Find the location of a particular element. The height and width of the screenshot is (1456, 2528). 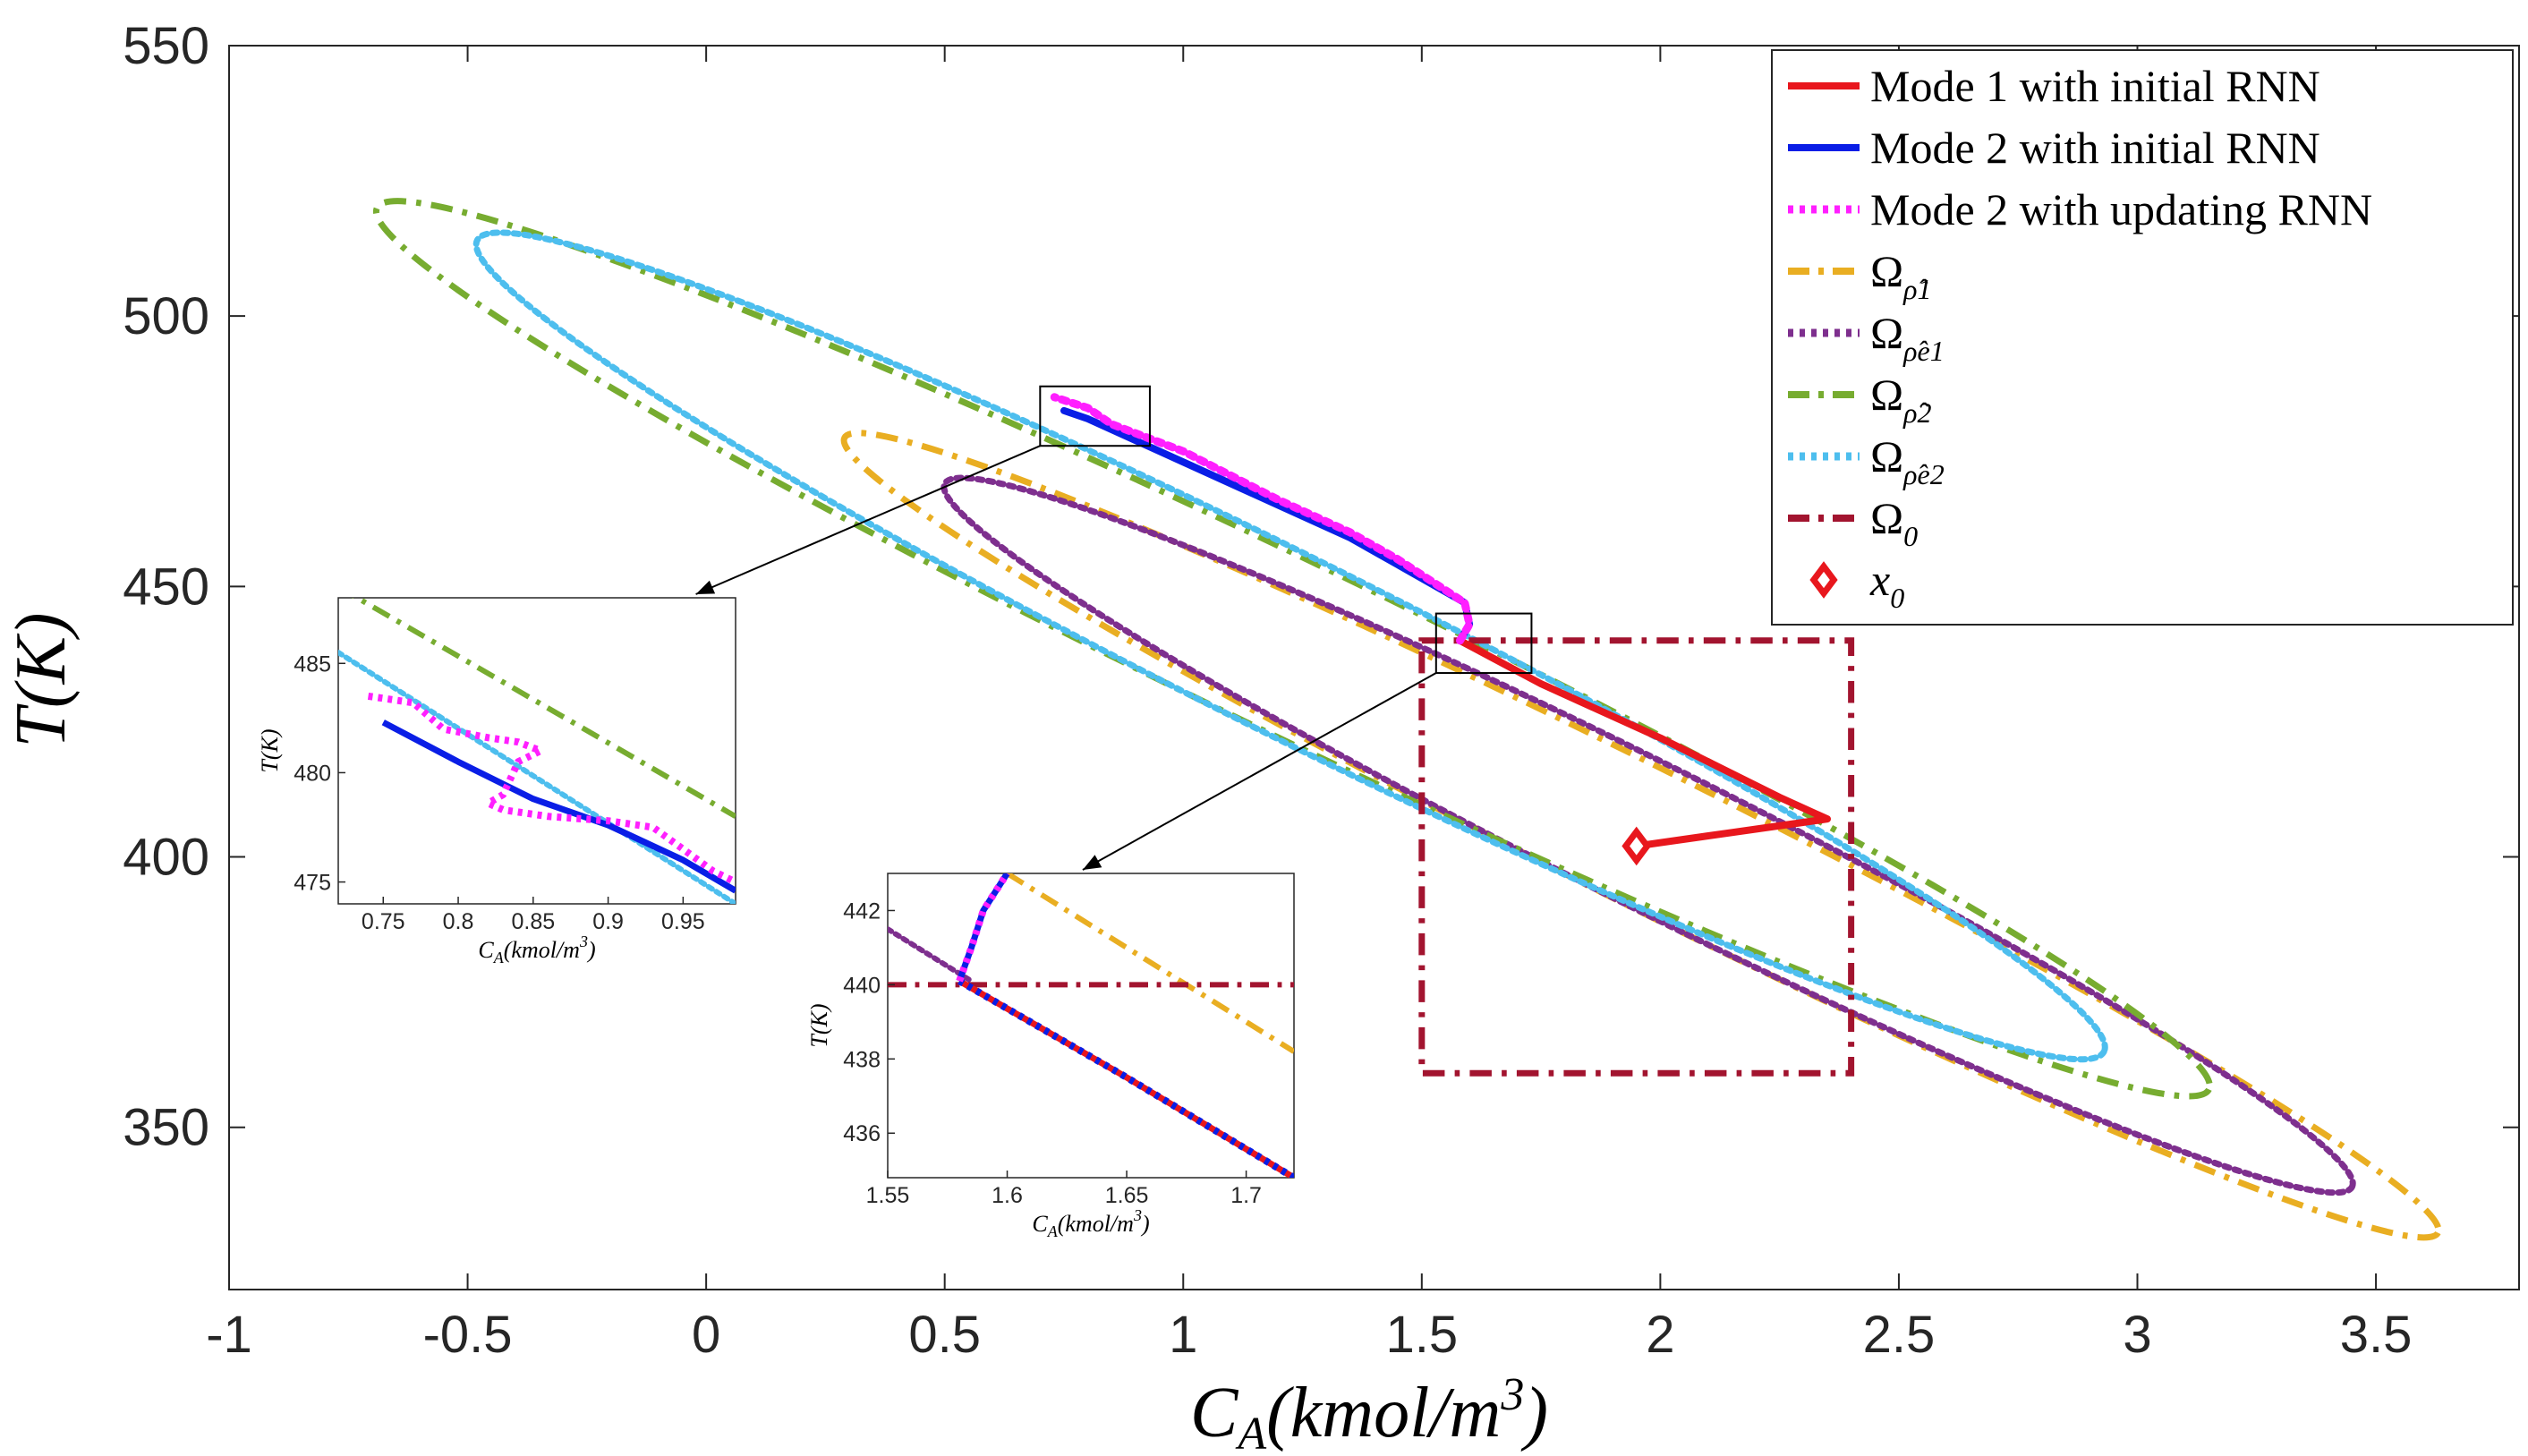

legend-label: Ωρ̂1 is located at coordinates (1901, 275).